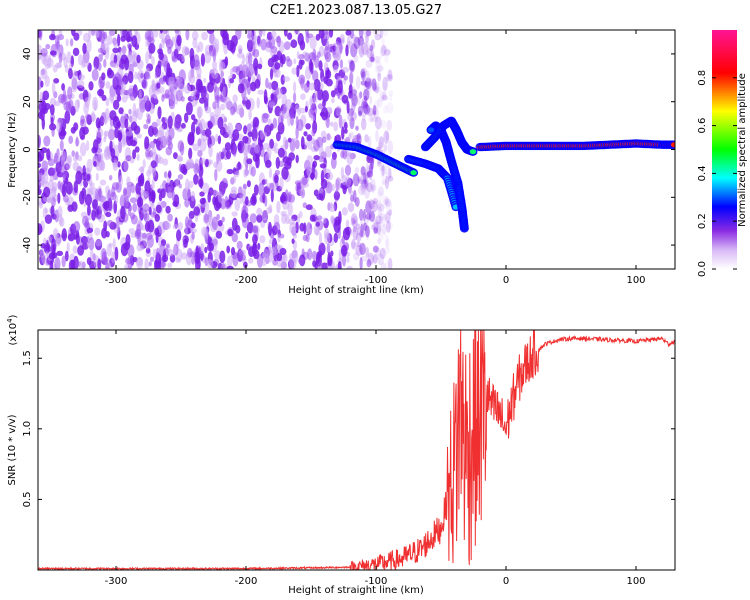  Describe the element at coordinates (27, 101) in the screenshot. I see `y-tick-label: 20` at that location.